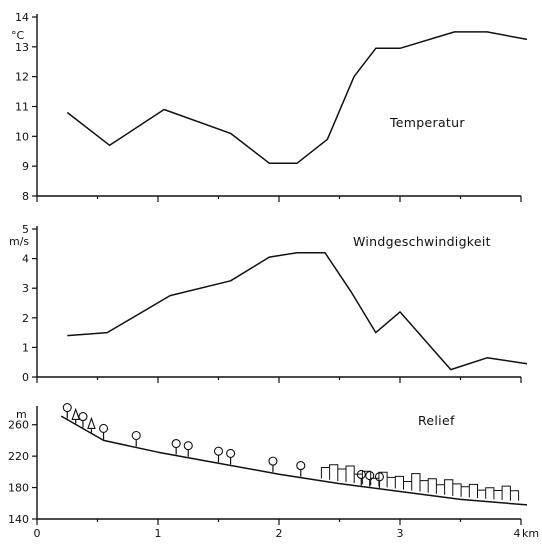 This screenshot has width=542, height=544. Describe the element at coordinates (25, 377) in the screenshot. I see `wind-y-tick-label: 0` at that location.